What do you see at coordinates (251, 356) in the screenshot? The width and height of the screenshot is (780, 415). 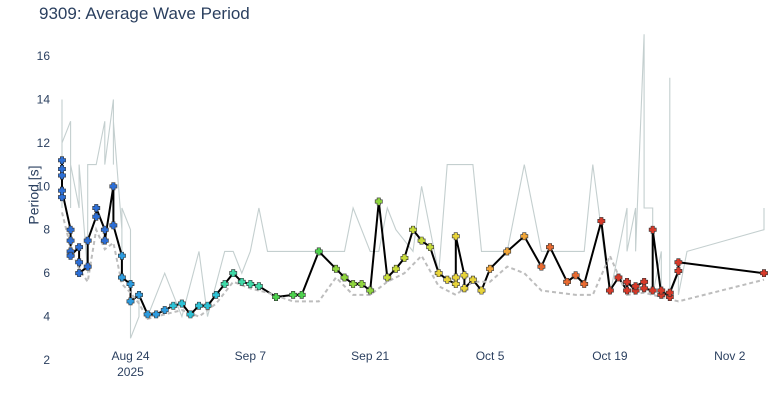 I see `x-tick-label: Sep 7` at bounding box center [251, 356].